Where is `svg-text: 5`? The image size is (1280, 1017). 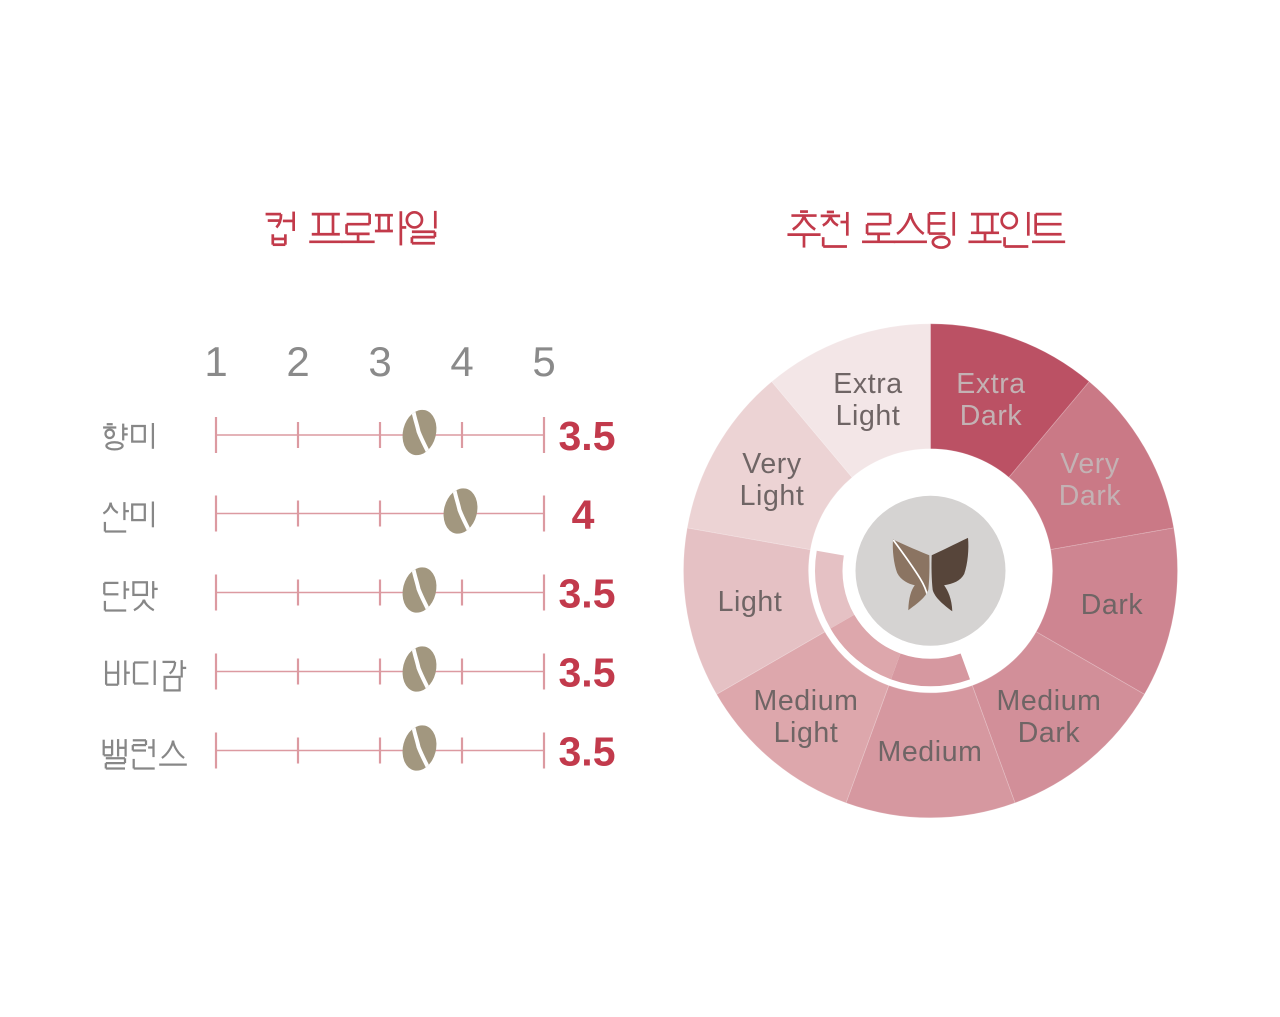
svg-text: 5 is located at coordinates (543, 361).